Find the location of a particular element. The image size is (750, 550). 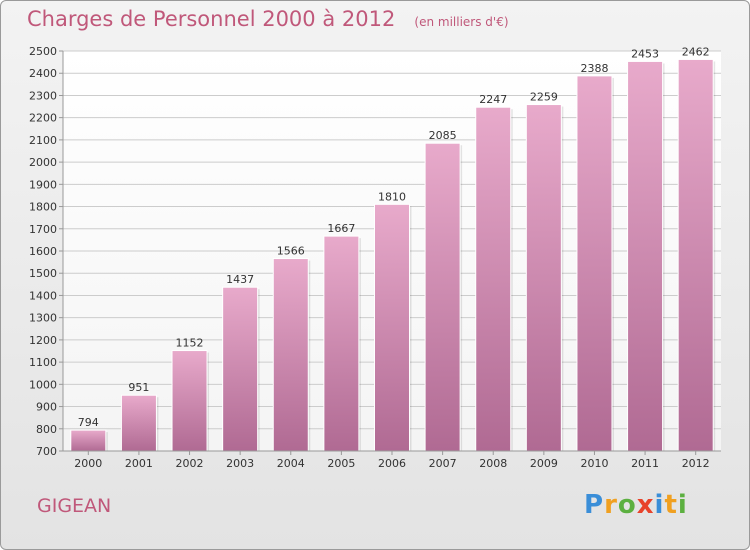

bar-value-label: 951 is located at coordinates (138, 387).